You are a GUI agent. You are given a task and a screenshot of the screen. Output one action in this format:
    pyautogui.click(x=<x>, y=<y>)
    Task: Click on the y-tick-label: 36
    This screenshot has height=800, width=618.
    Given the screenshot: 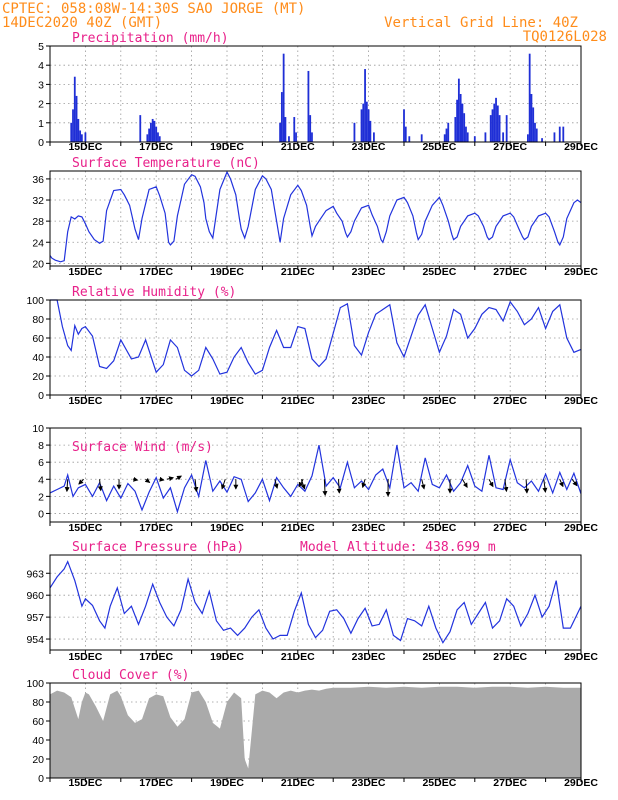 What is the action you would take?
    pyautogui.click(x=38, y=180)
    